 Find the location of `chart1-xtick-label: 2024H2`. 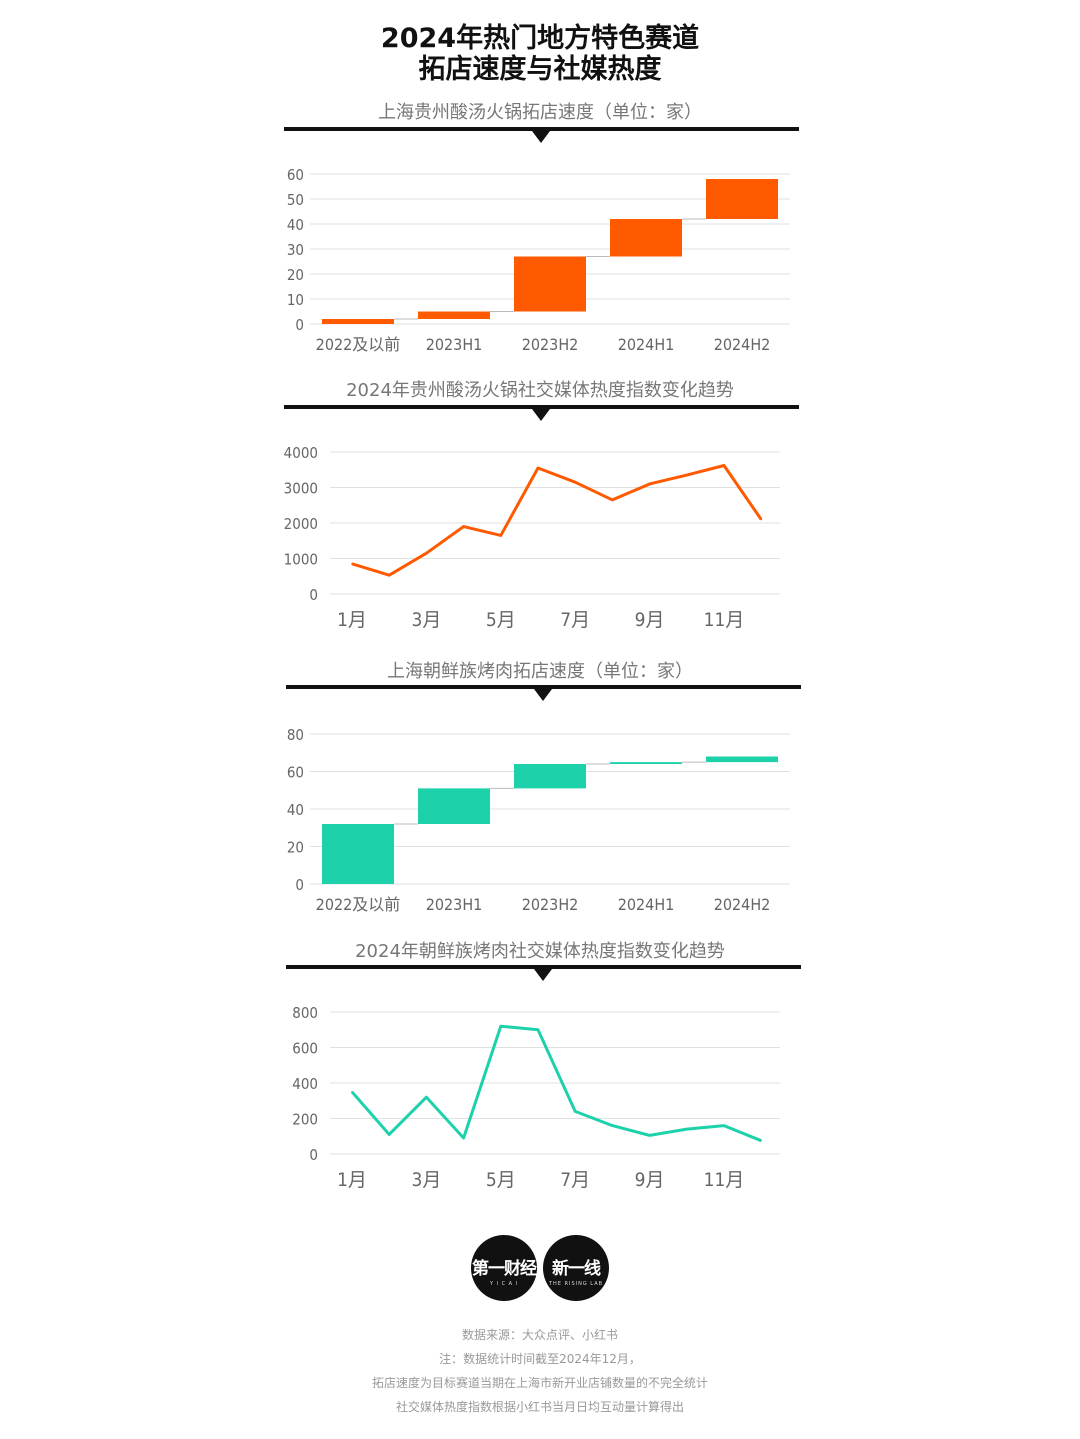

chart1-xtick-label: 2024H2 is located at coordinates (742, 344).